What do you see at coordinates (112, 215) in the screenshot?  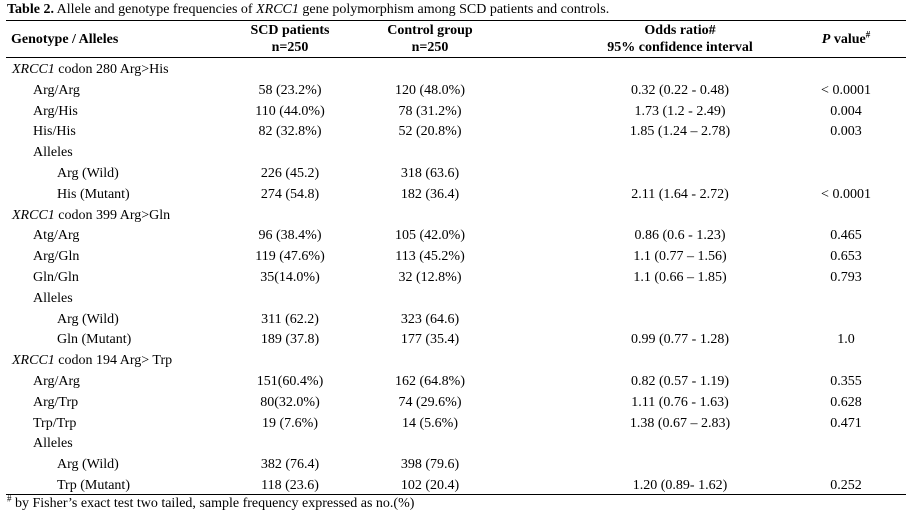 I see `section-codon: codon 399 Arg>Gln` at bounding box center [112, 215].